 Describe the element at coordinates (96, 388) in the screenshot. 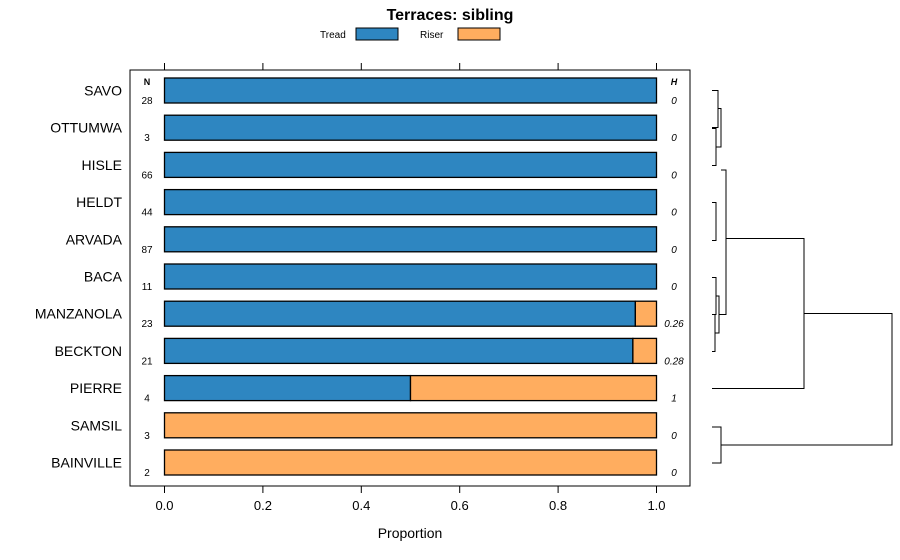

I see `category-label-pierre: PIERRE` at that location.